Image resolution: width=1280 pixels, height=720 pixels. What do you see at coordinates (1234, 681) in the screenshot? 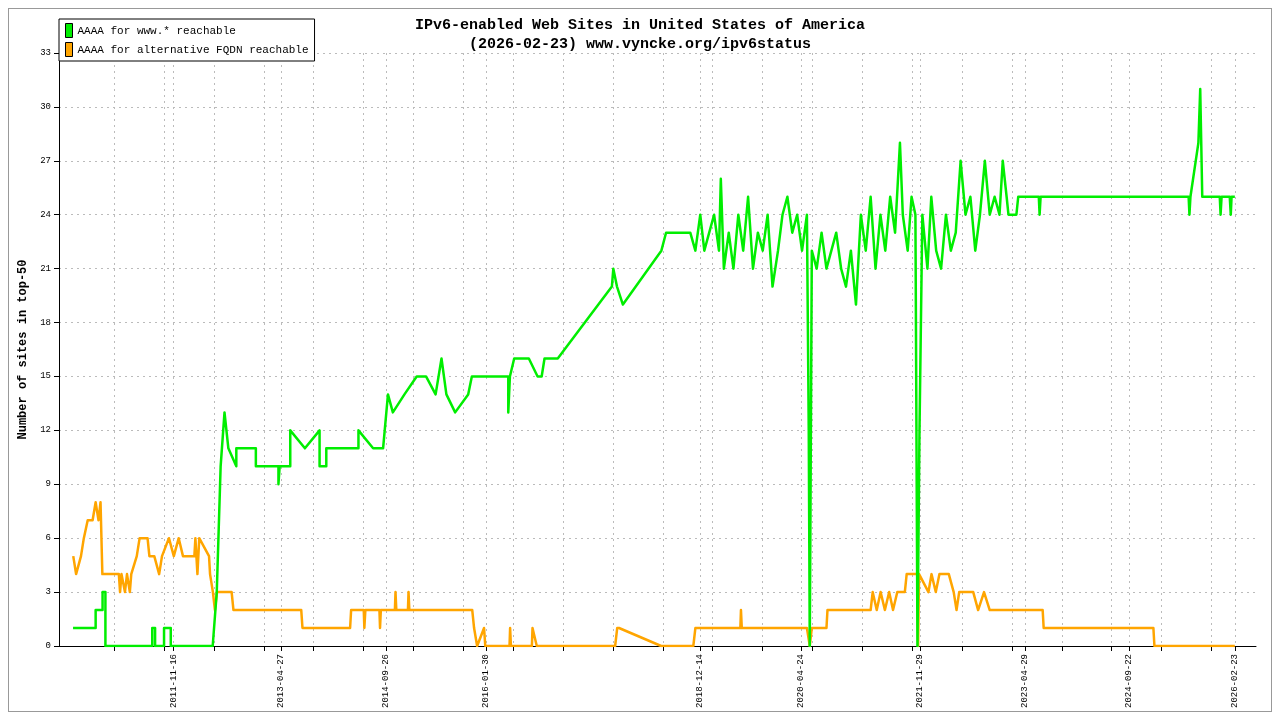
I see `x-tick-label: 2026-02-23` at bounding box center [1234, 681].